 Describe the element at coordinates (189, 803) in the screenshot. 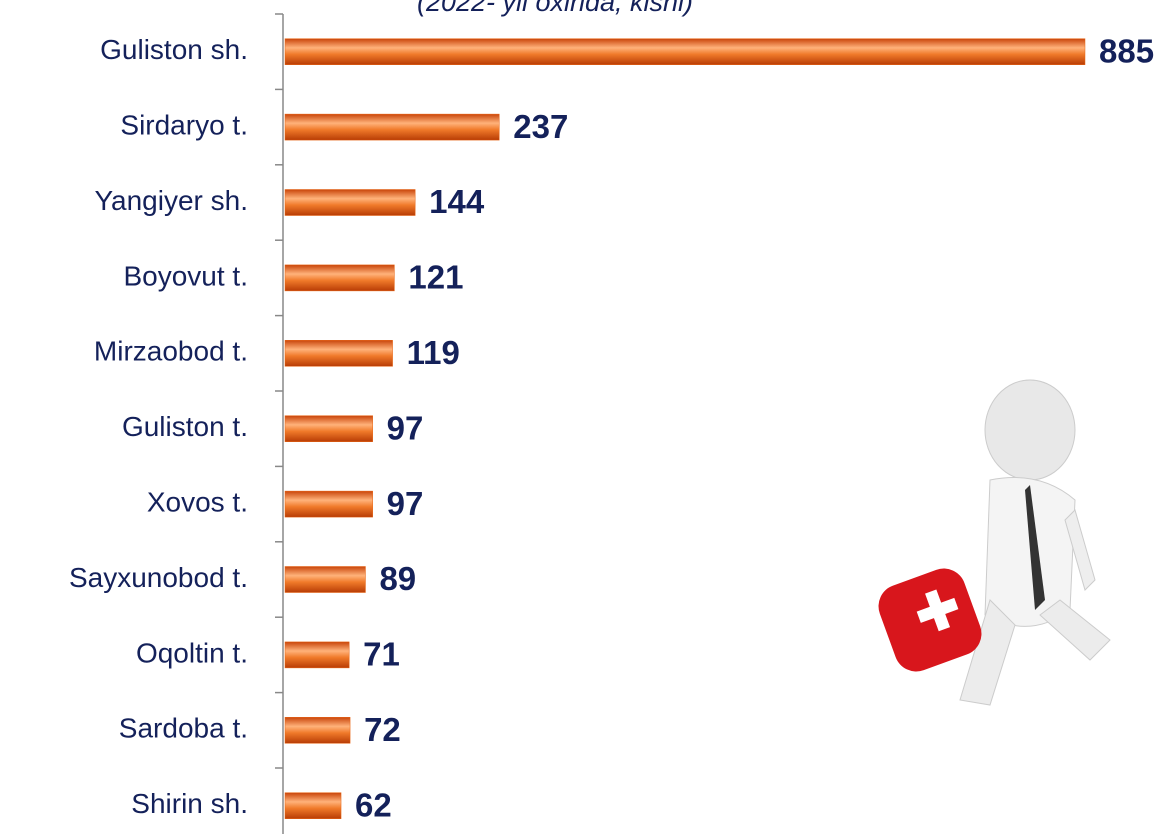

I see `category-label: Shirin sh.` at that location.